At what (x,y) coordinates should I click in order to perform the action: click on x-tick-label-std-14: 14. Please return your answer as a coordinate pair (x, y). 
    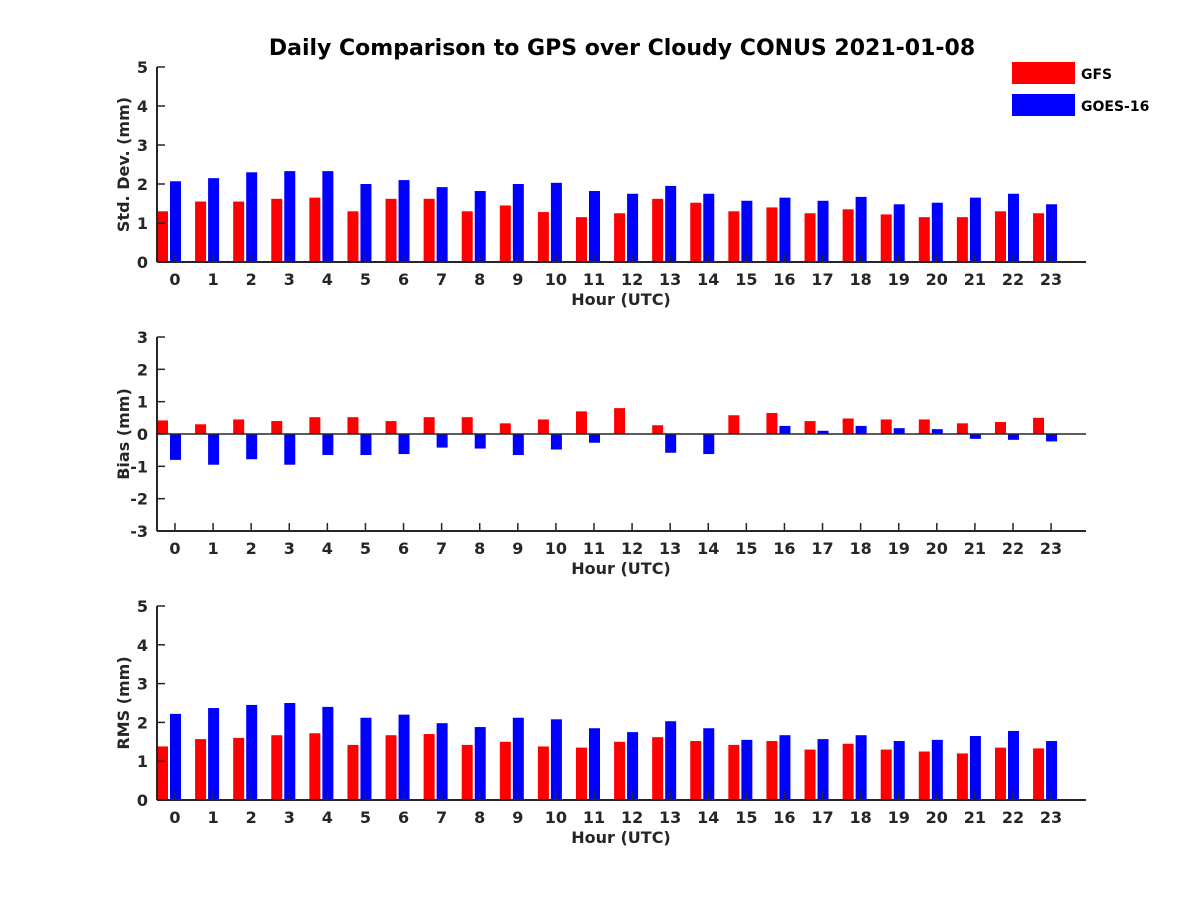
    Looking at the image, I should click on (708, 279).